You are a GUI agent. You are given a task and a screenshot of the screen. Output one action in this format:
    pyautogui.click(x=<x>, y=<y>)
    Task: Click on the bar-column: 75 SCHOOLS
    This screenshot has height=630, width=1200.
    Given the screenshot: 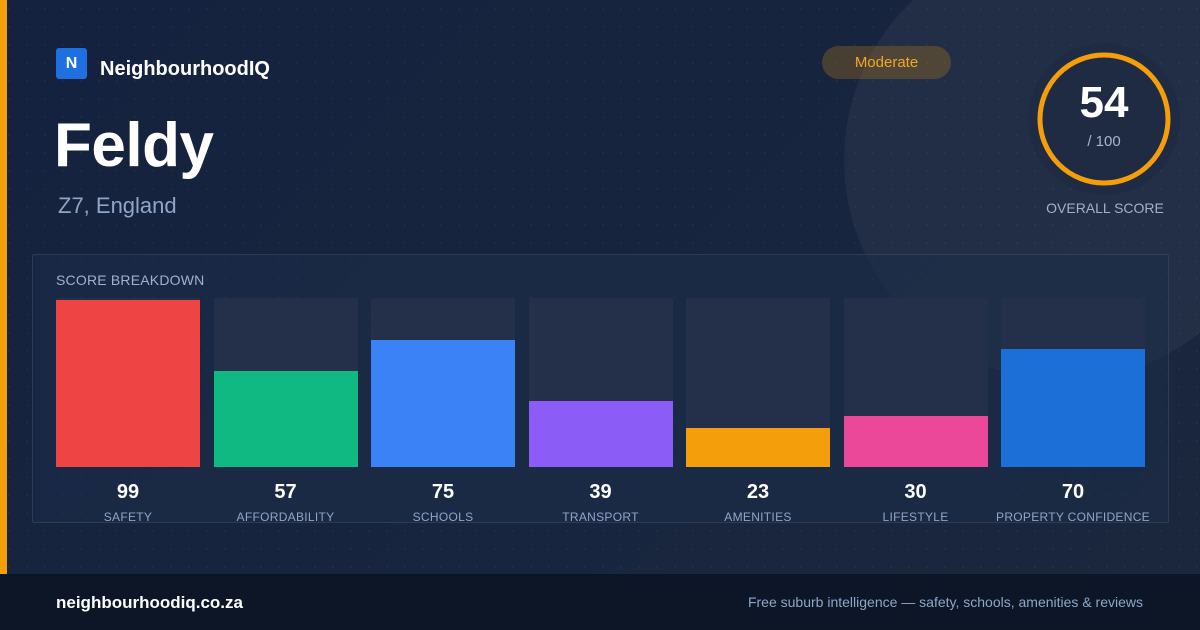 What is the action you would take?
    pyautogui.click(x=443, y=411)
    